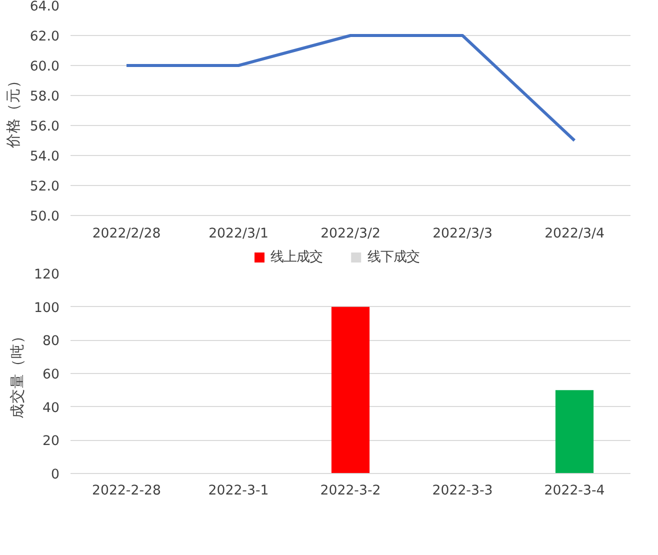 The image size is (658, 555). I want to click on x-tick-label: 2022/3/4, so click(574, 234).